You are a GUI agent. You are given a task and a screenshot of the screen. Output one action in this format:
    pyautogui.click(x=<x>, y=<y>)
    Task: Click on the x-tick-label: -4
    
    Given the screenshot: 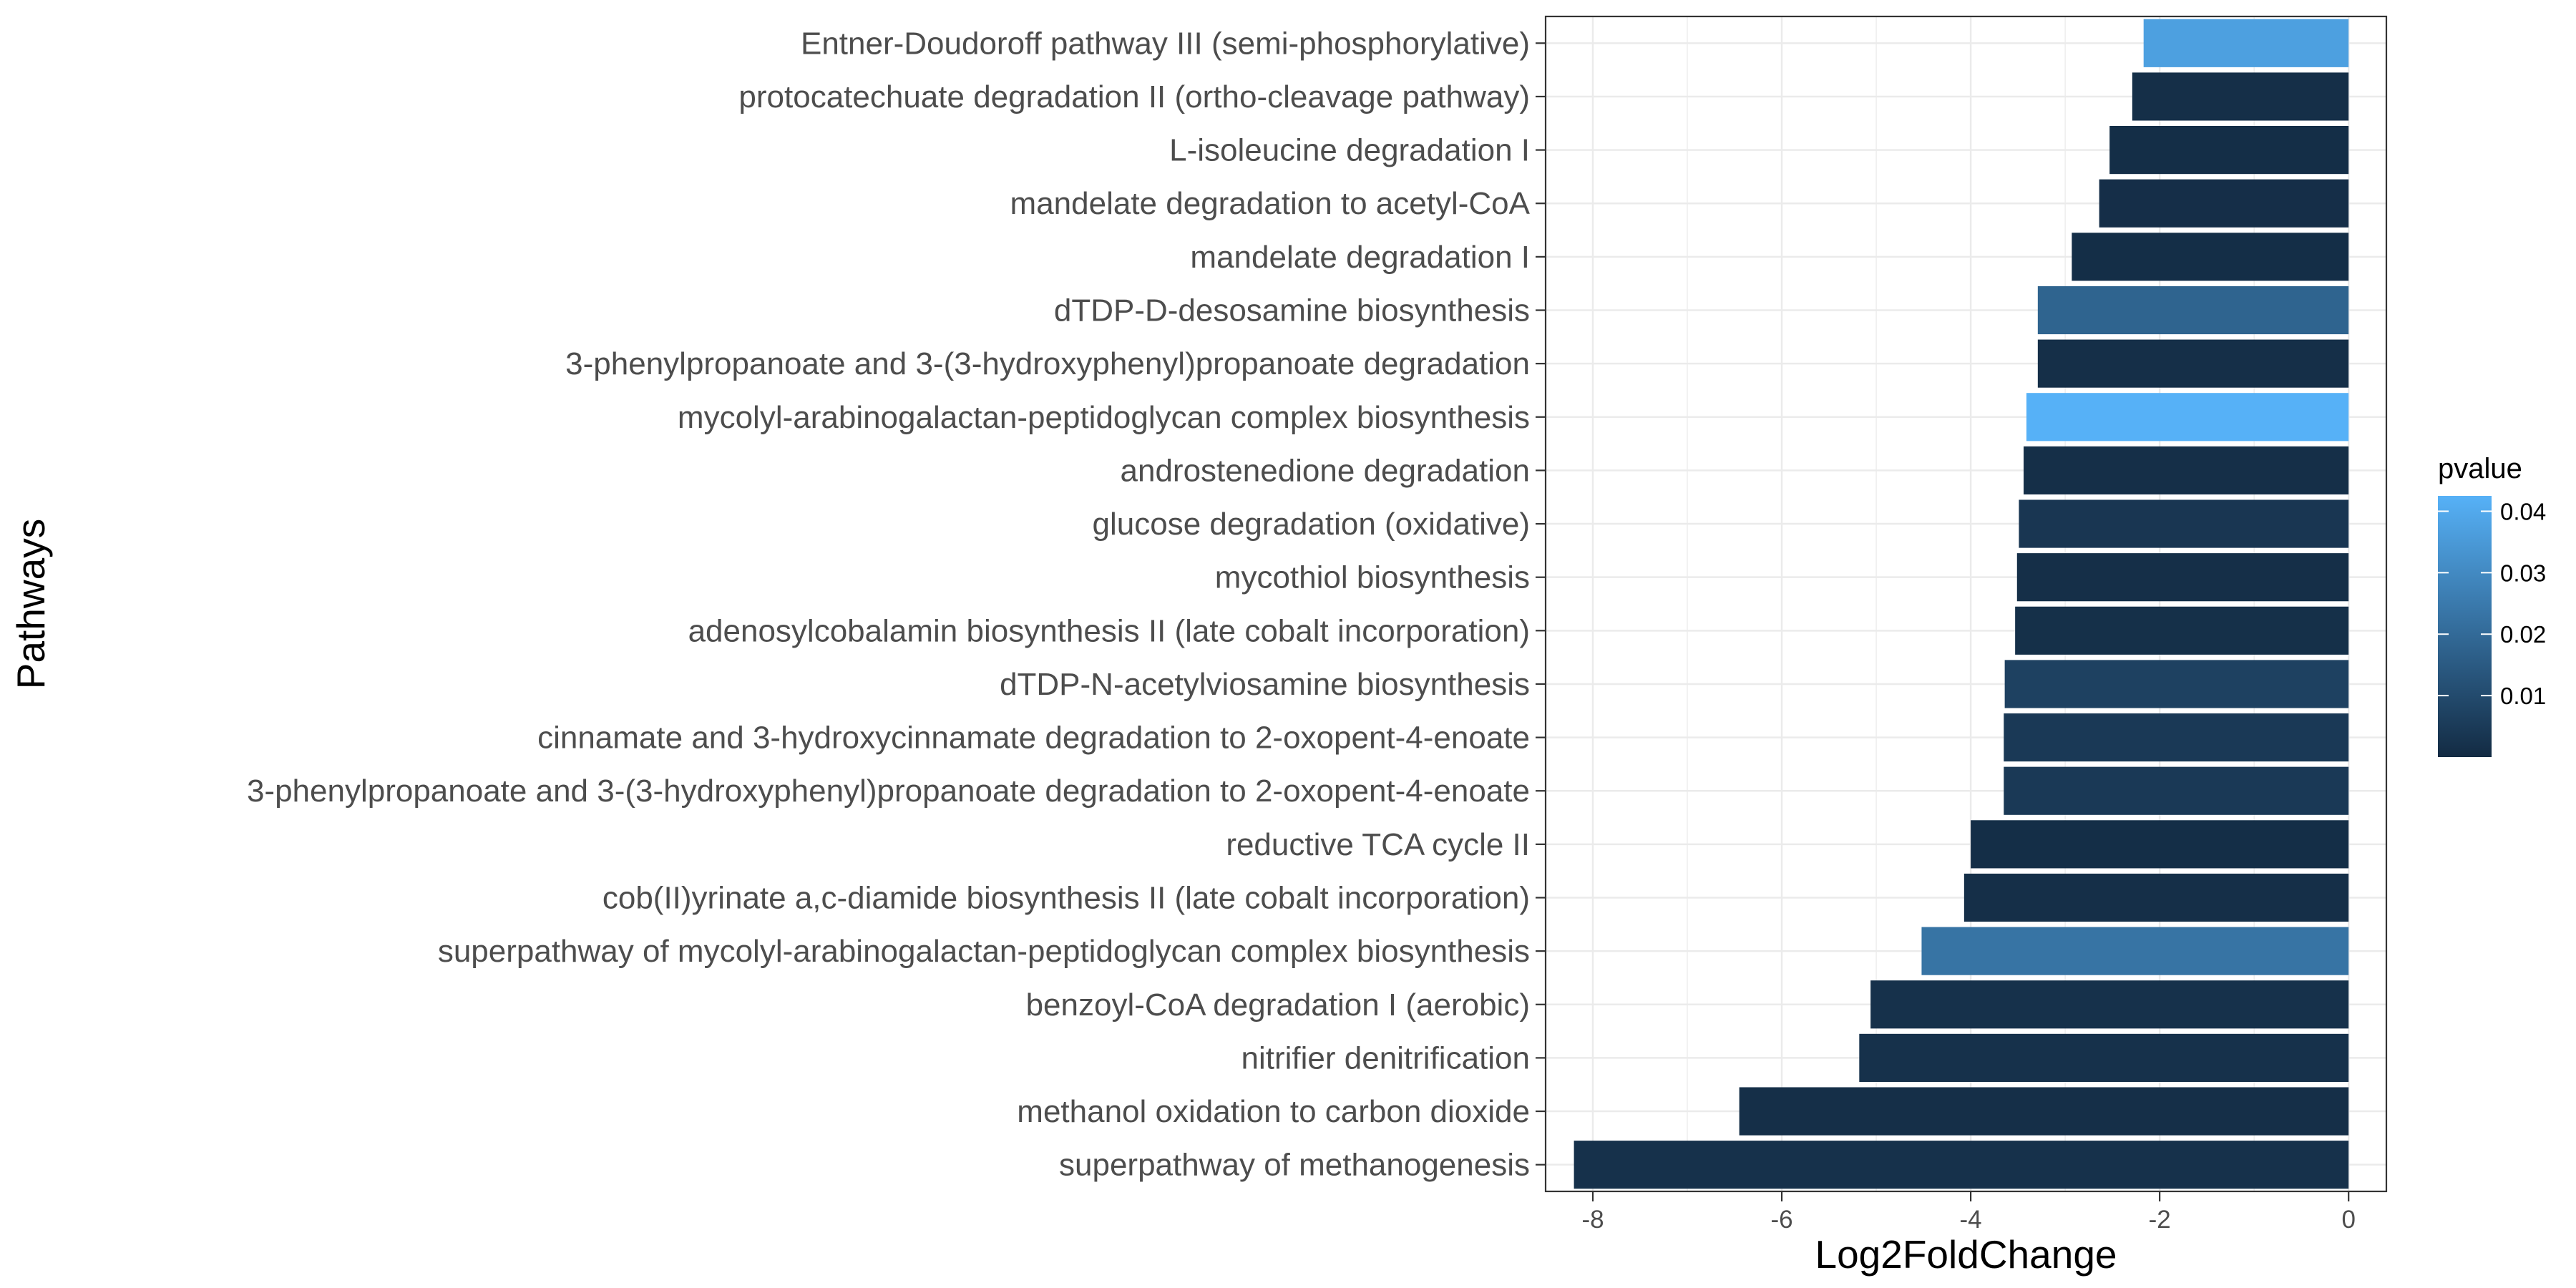 What is the action you would take?
    pyautogui.click(x=1971, y=1220)
    